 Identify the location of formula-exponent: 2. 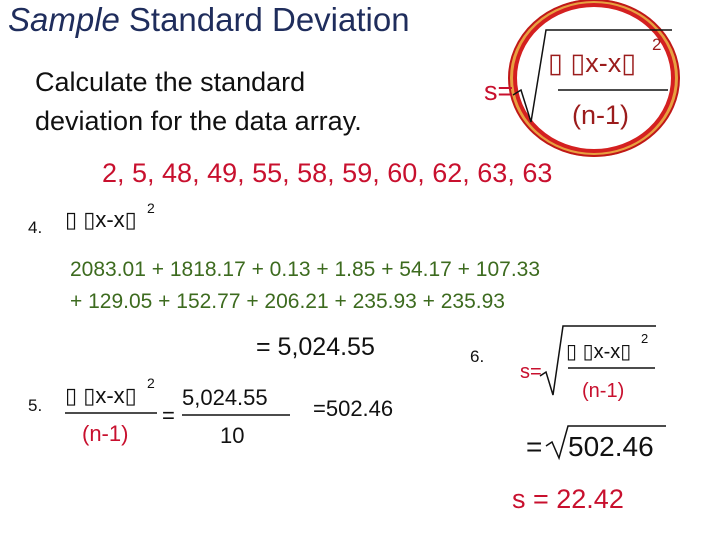
(656, 44).